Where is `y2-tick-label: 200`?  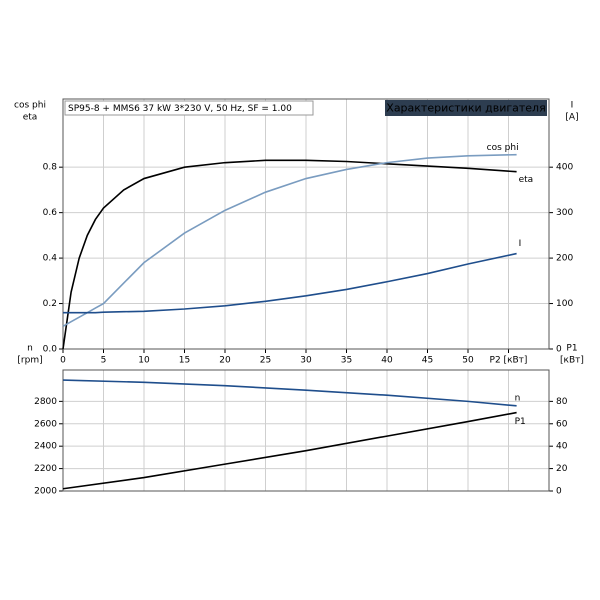 y2-tick-label: 200 is located at coordinates (564, 259).